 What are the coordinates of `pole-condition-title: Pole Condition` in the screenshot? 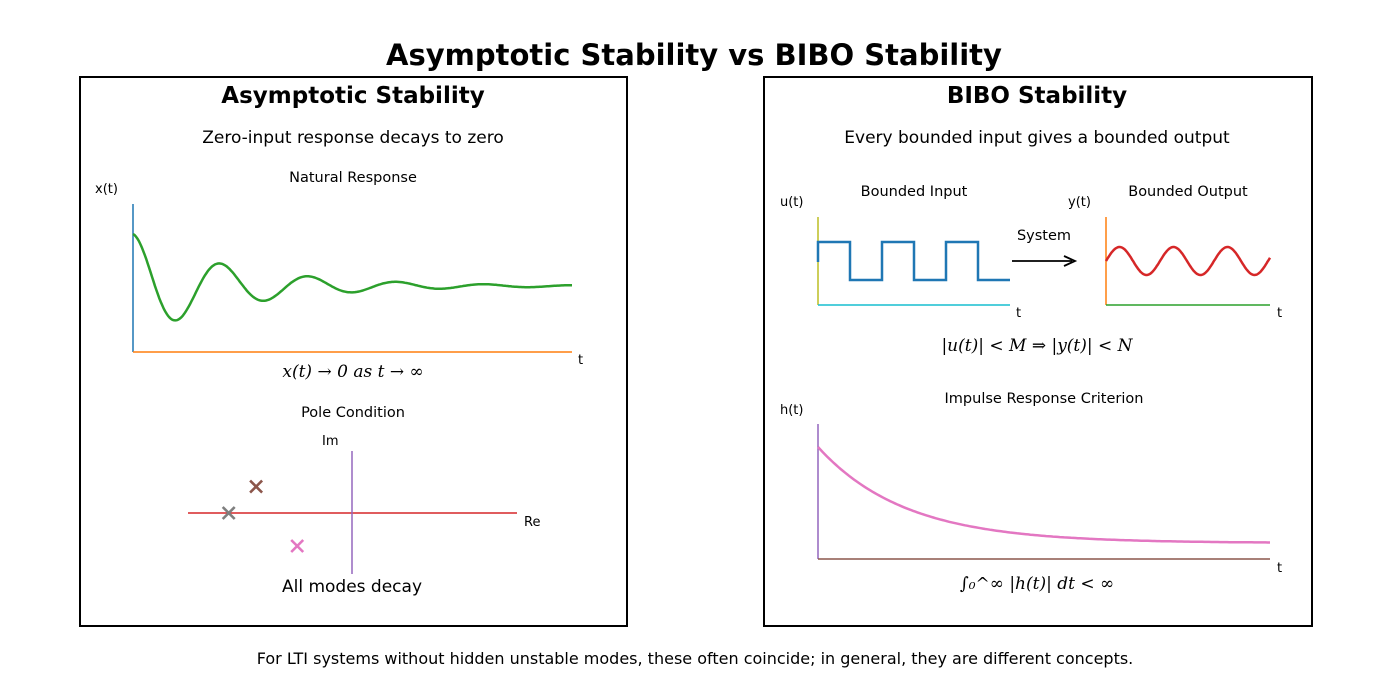 It's located at (353, 413).